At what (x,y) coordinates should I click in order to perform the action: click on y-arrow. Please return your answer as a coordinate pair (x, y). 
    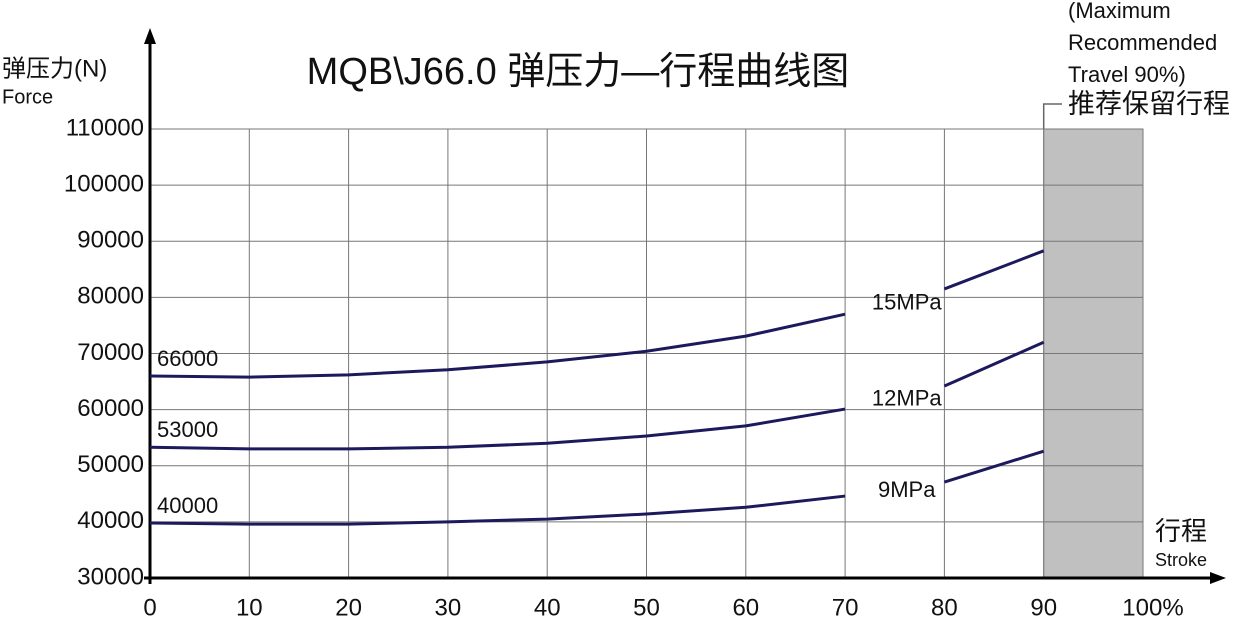
    Looking at the image, I should click on (150, 36).